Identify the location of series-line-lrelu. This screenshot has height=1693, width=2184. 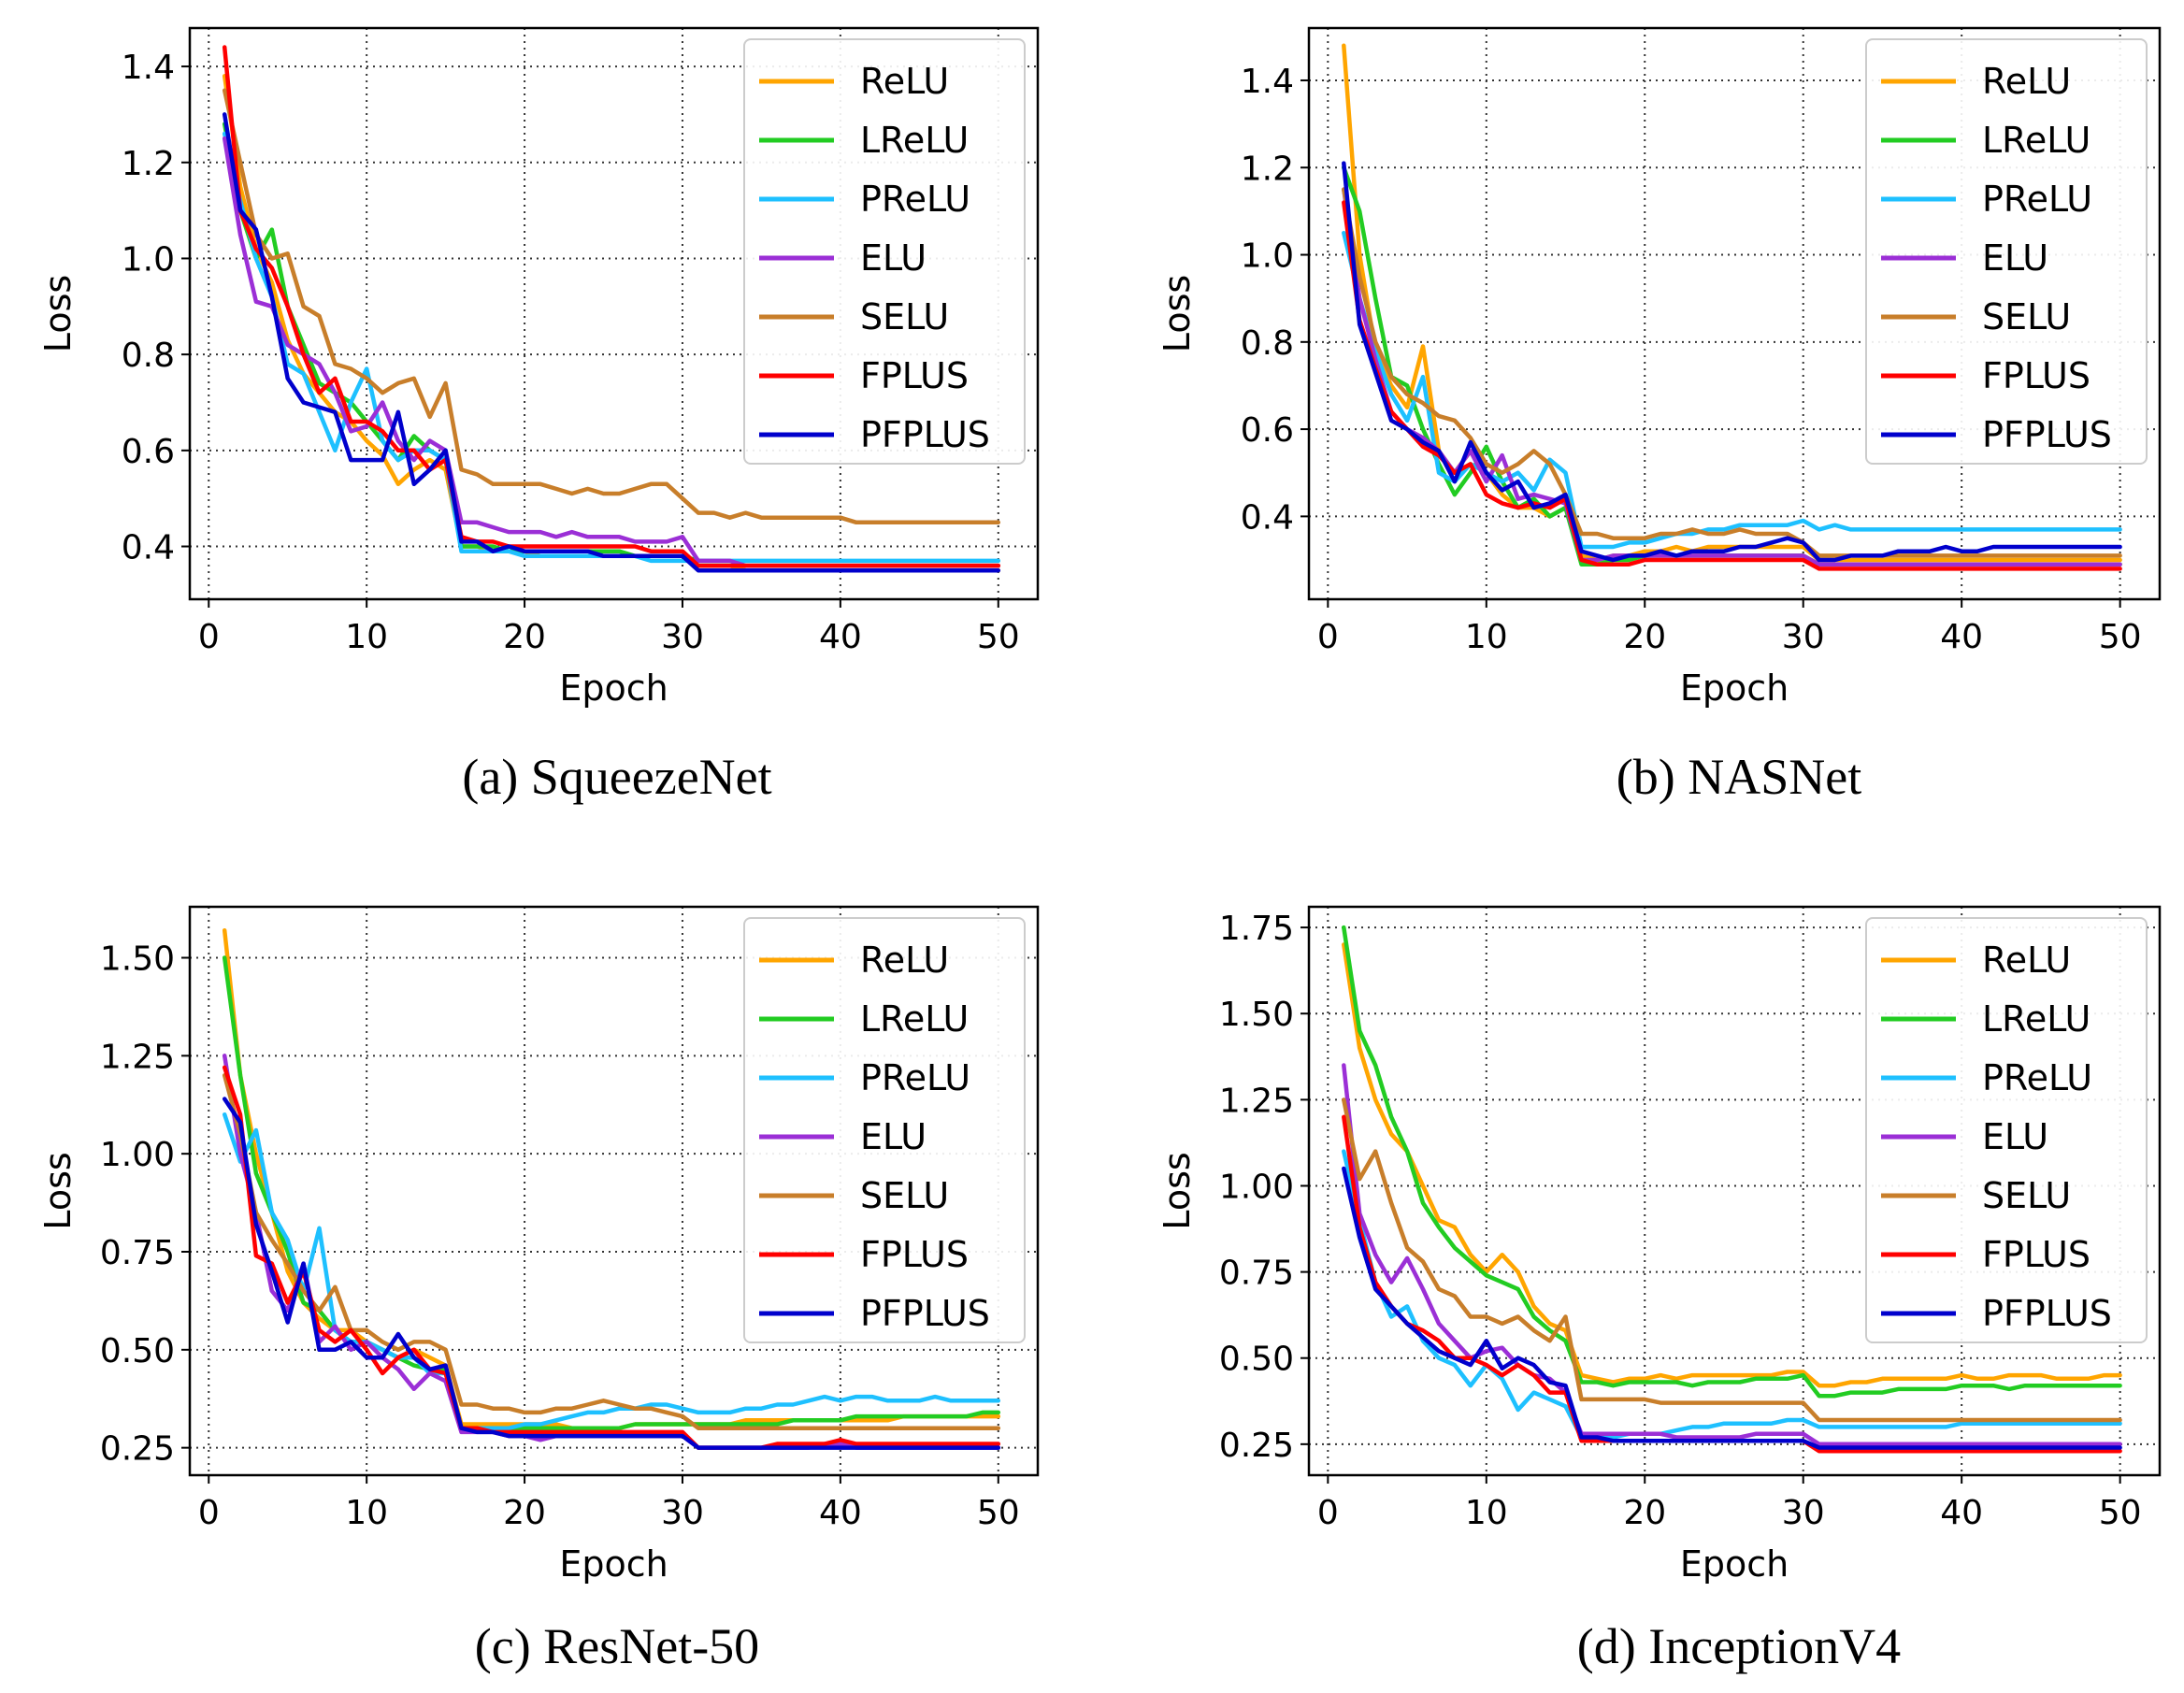
(1732, 1162).